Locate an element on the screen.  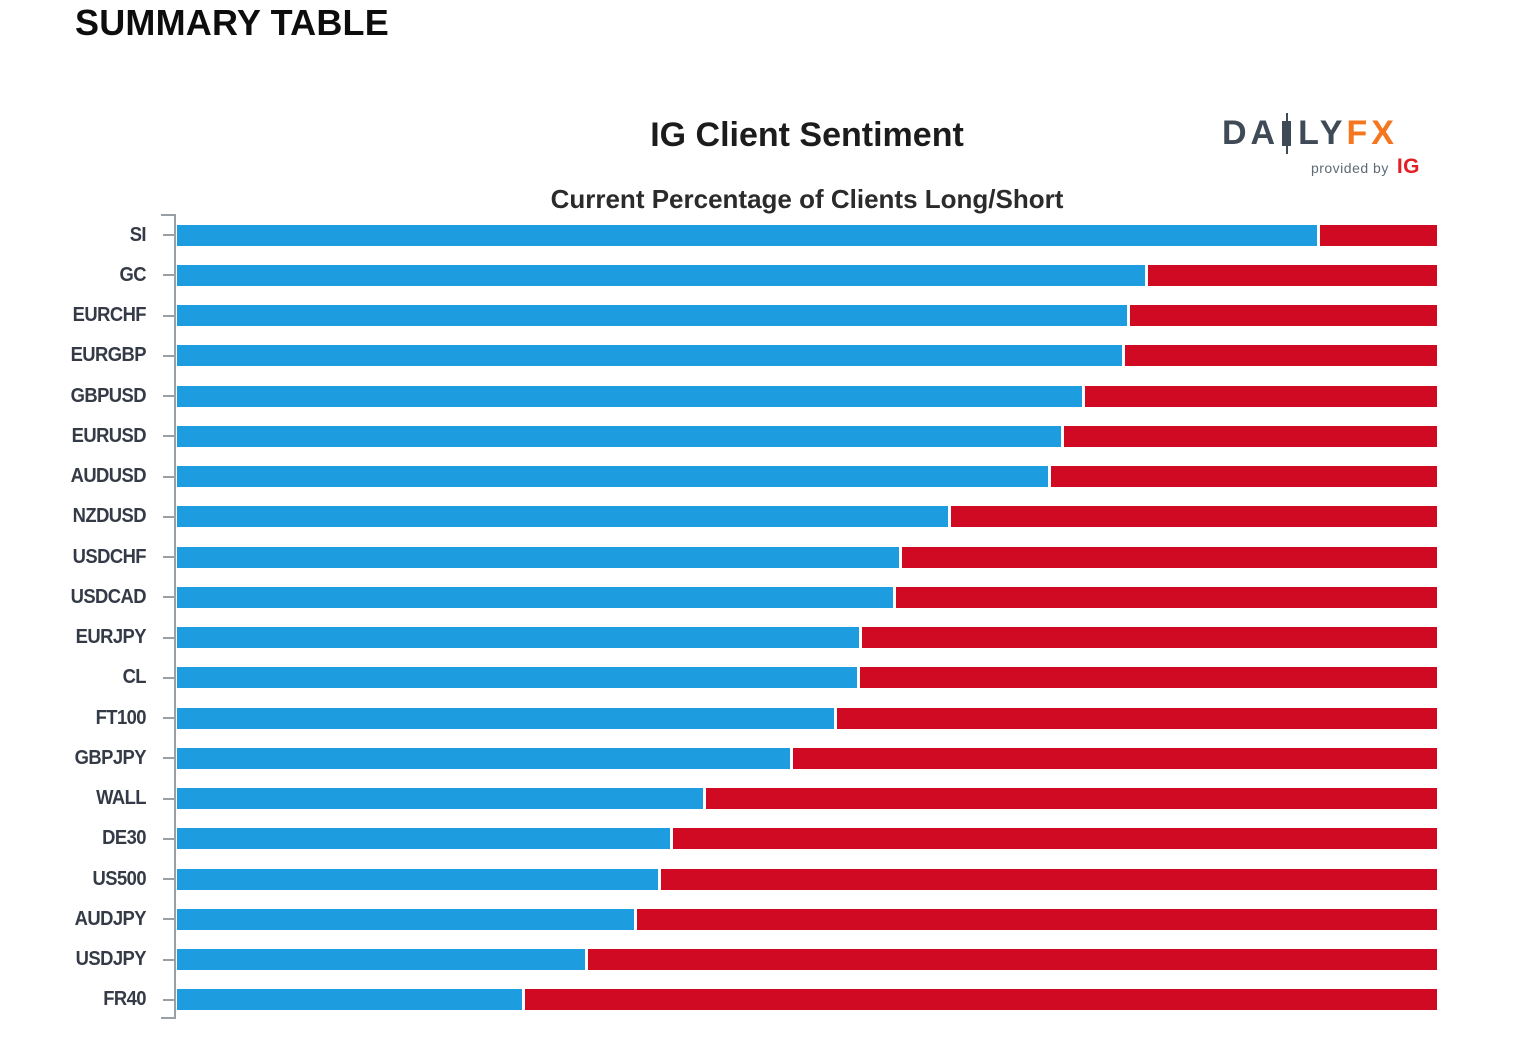
category-label: FR40 is located at coordinates (124, 999).